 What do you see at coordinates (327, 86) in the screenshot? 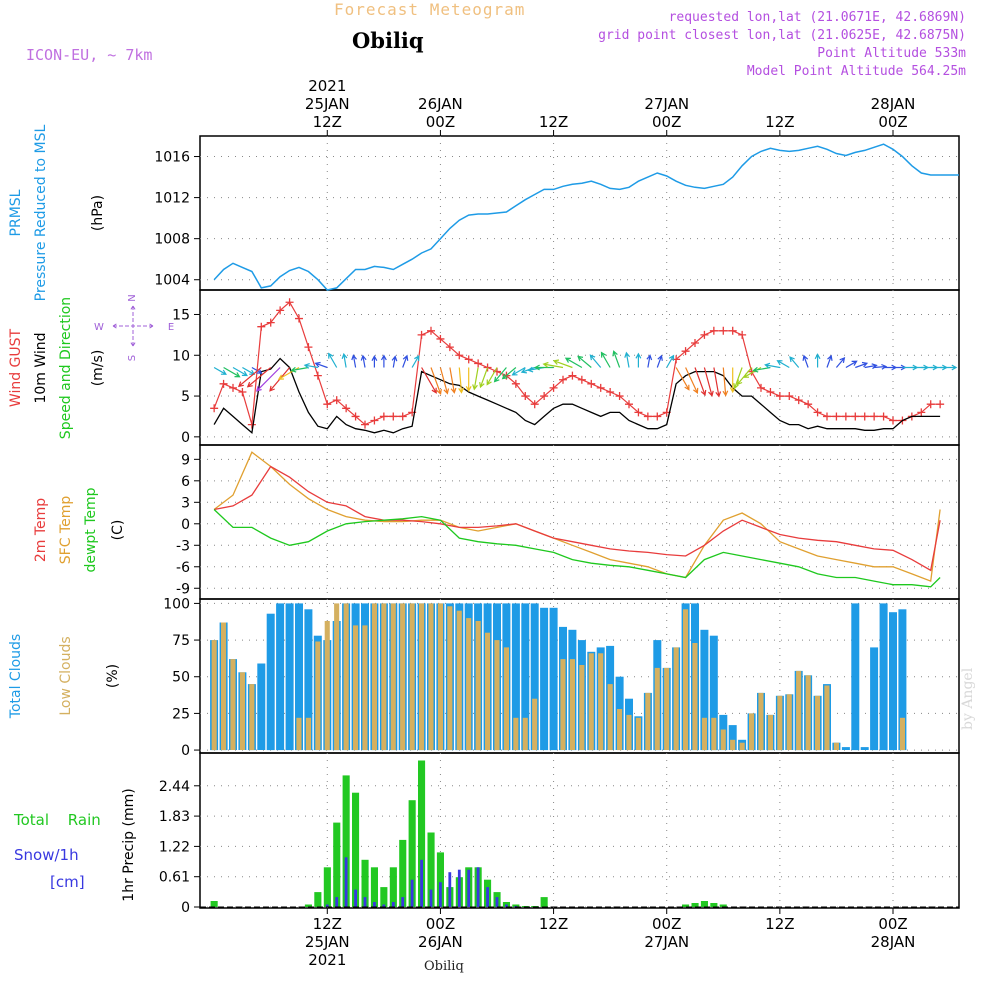
I see `top-time-label: 2021` at bounding box center [327, 86].